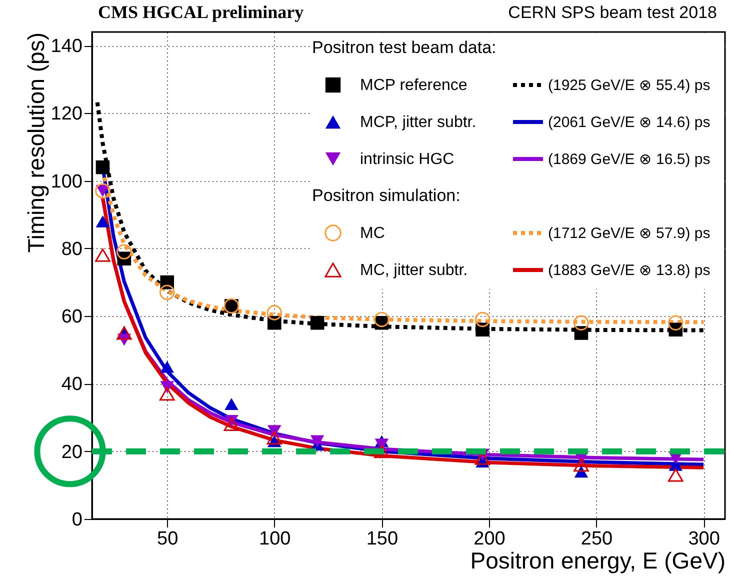 The image size is (730, 577). Describe the element at coordinates (629, 122) in the screenshot. I see `legend-label: (2061 GeV/E ⊗ 14.6) ps` at that location.